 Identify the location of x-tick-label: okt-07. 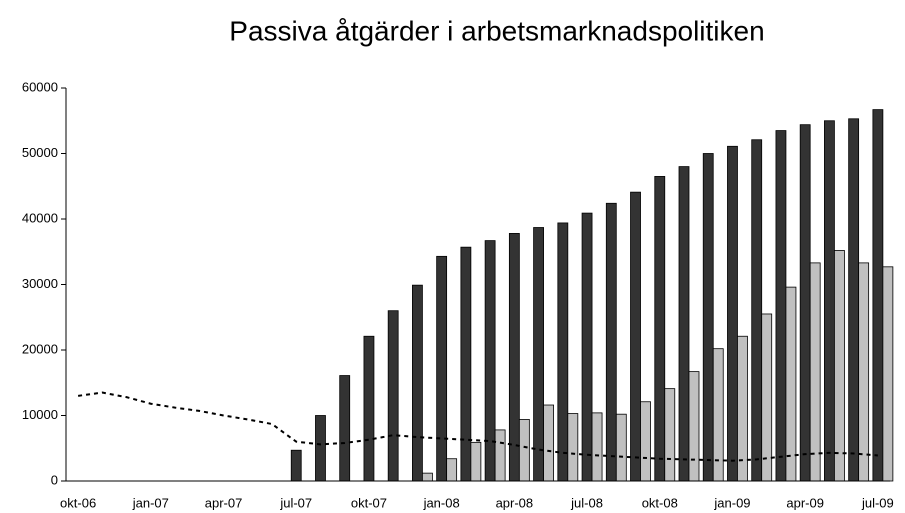
(369, 502).